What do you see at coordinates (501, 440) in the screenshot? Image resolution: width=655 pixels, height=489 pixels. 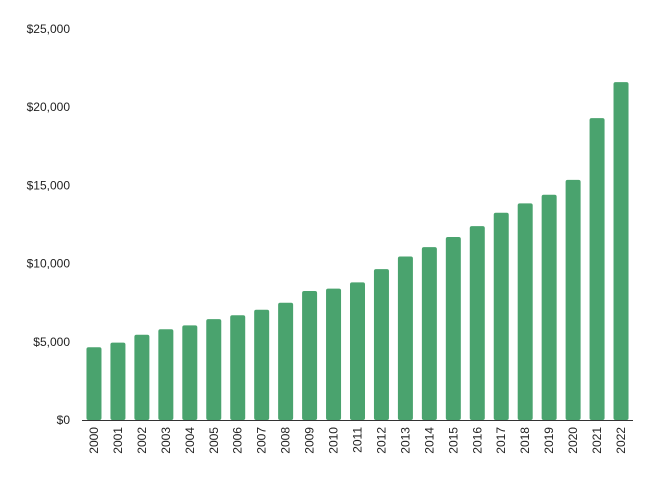 I see `x-tick-label: 2017` at bounding box center [501, 440].